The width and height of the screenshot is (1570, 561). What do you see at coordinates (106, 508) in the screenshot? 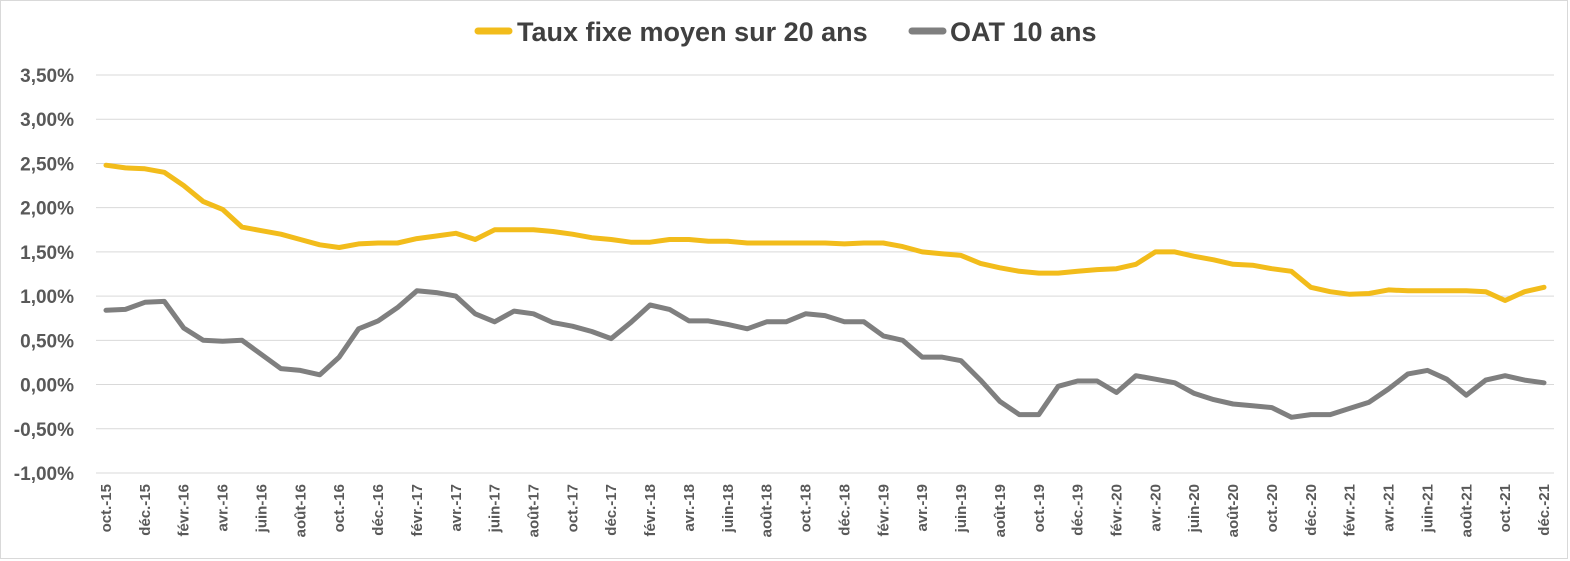
I see `x-tick-label: oct.-15` at bounding box center [106, 508].